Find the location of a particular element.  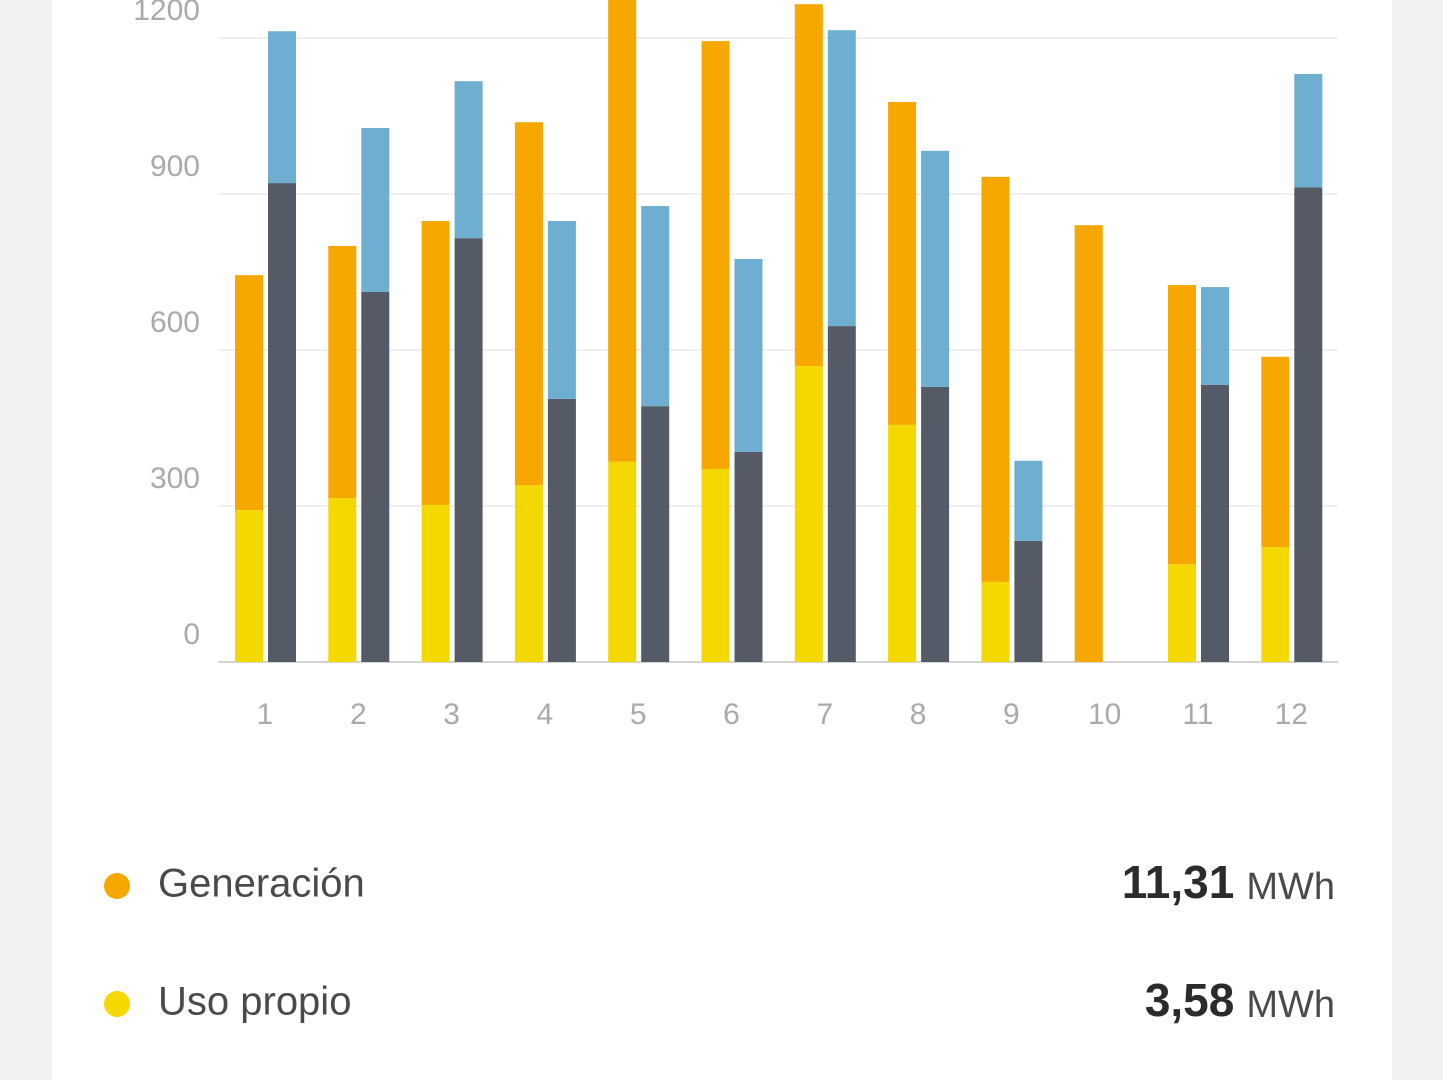

x-tick-label: 8 is located at coordinates (918, 714).